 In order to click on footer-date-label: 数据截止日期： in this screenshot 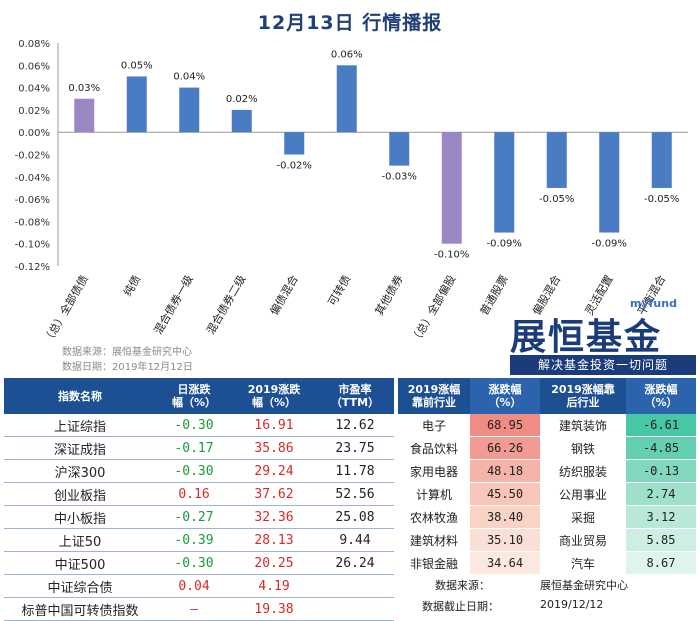, I will do `click(460, 606)`.